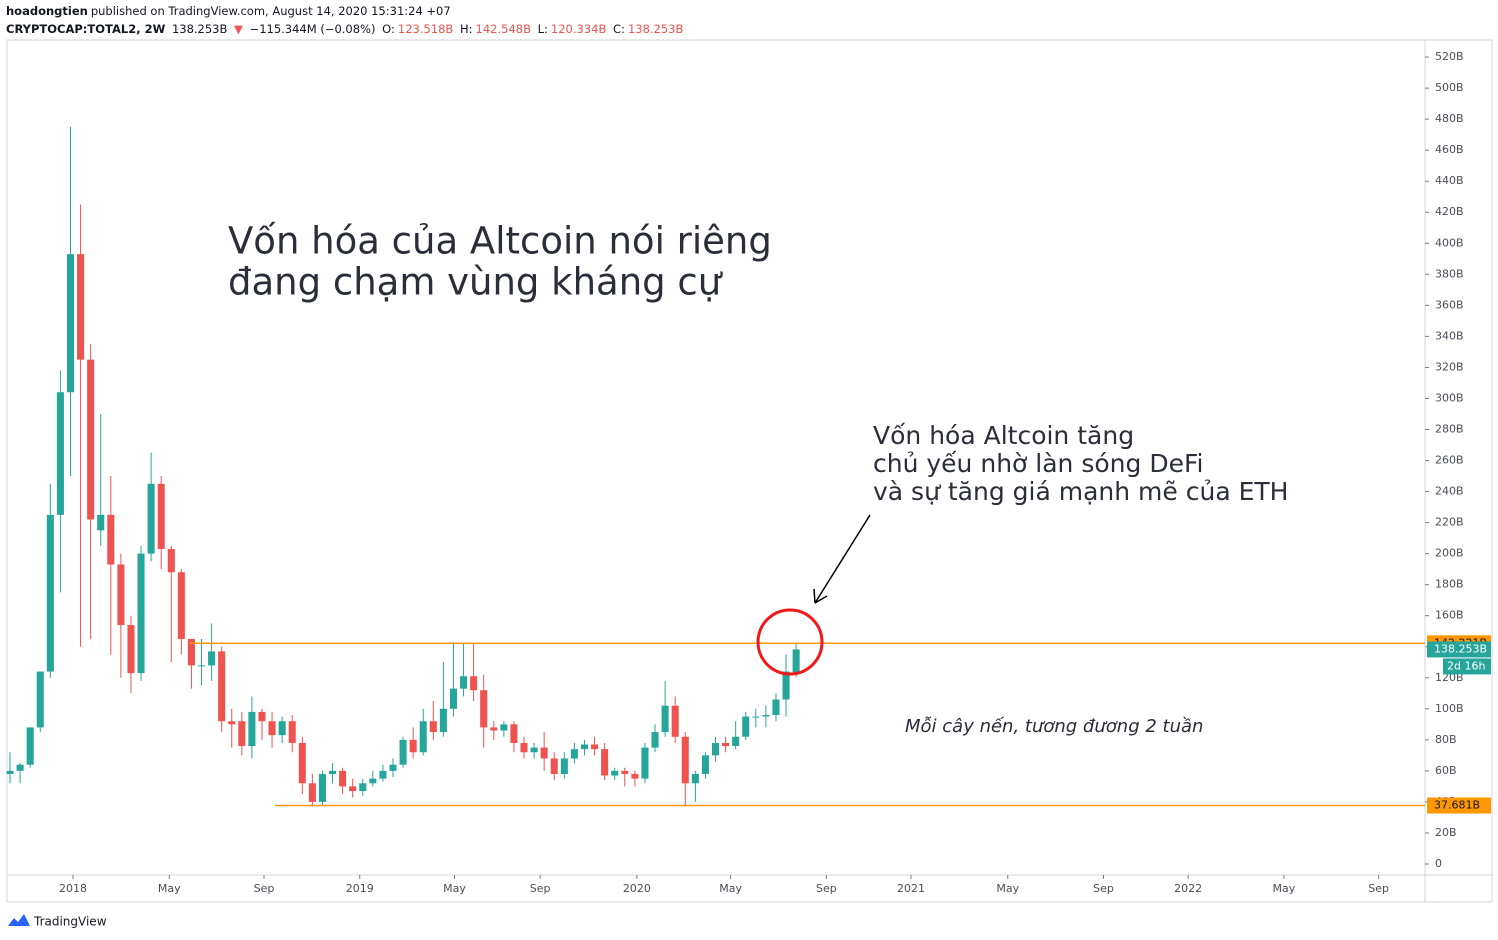  I want to click on change: −115.344M (−0.08%), so click(312, 29).